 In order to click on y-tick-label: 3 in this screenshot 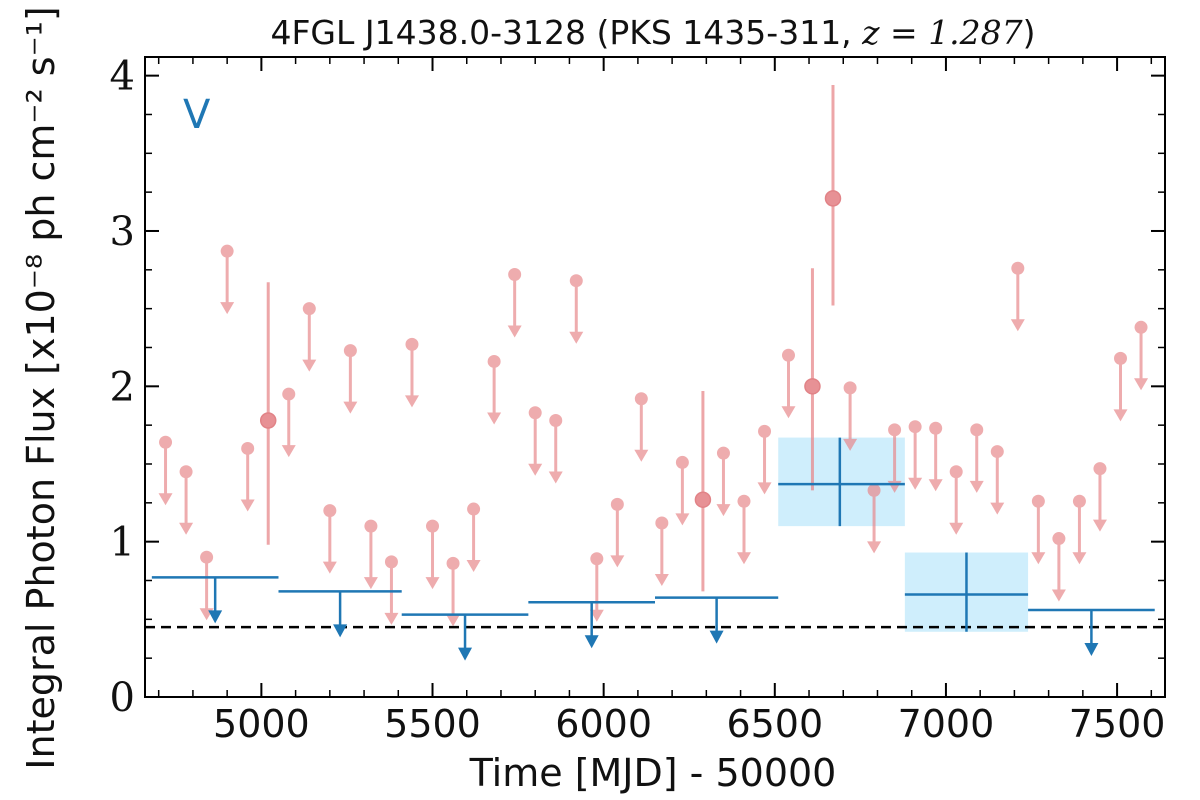, I will do `click(122, 232)`.